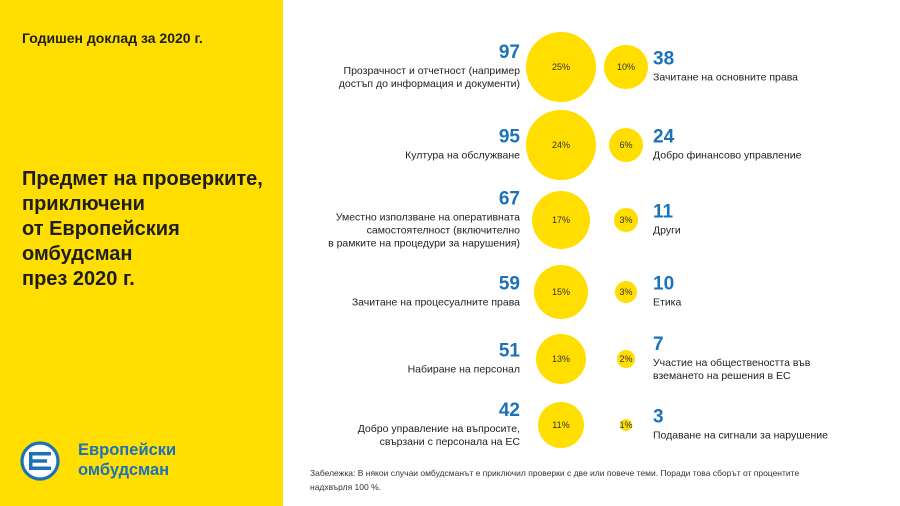  I want to click on bubble-percent-label: 24%, so click(560, 144).